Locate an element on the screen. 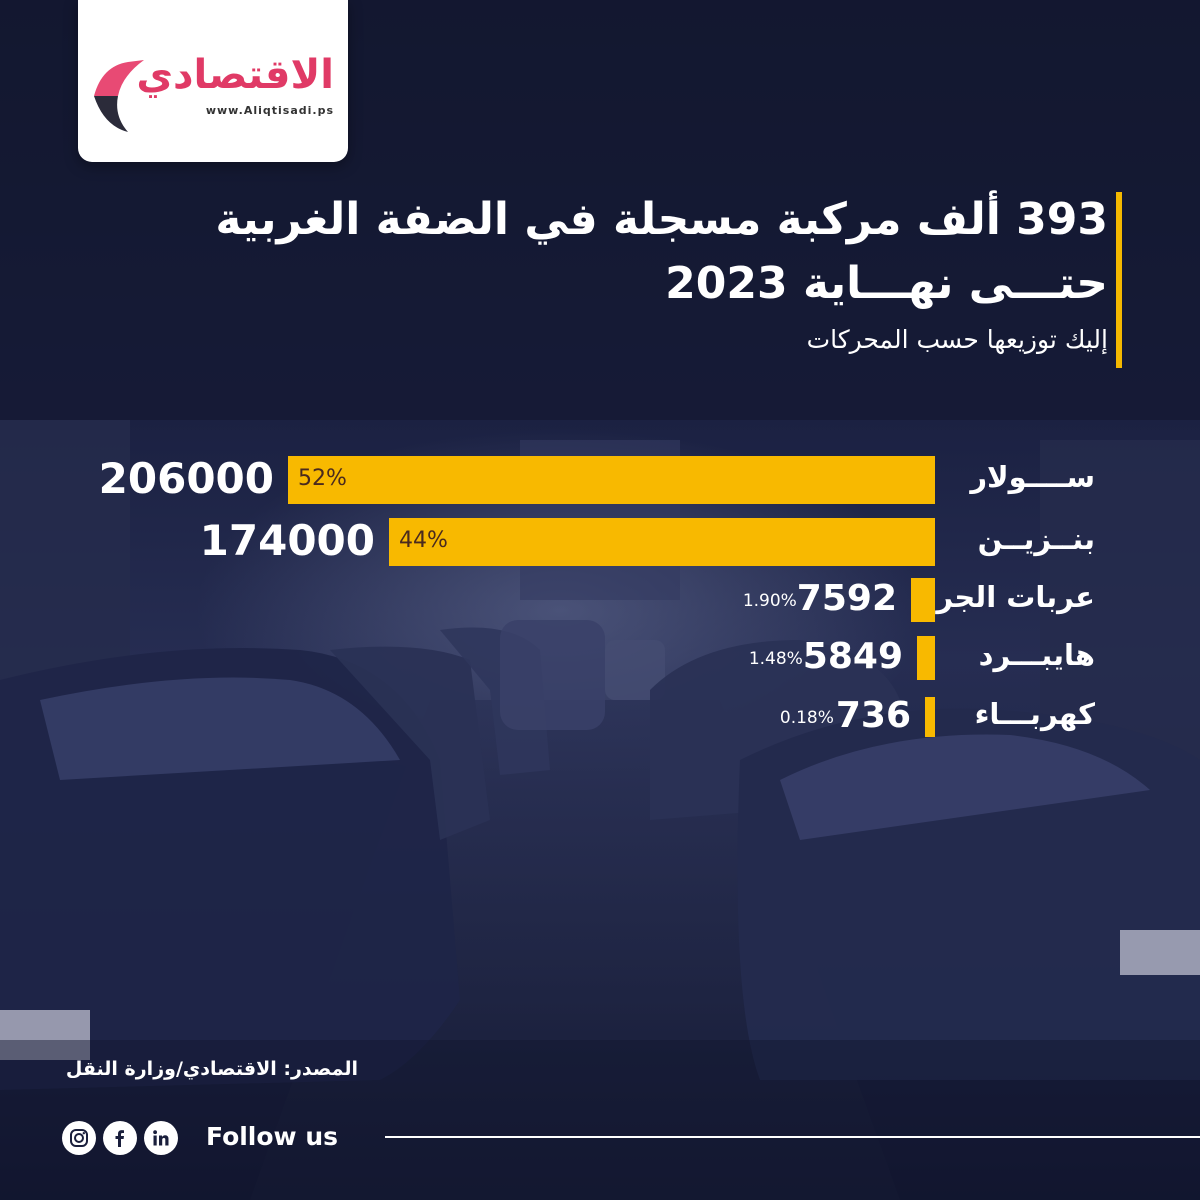 The width and height of the screenshot is (1200, 1200). facebook-glyph is located at coordinates (119, 1138).